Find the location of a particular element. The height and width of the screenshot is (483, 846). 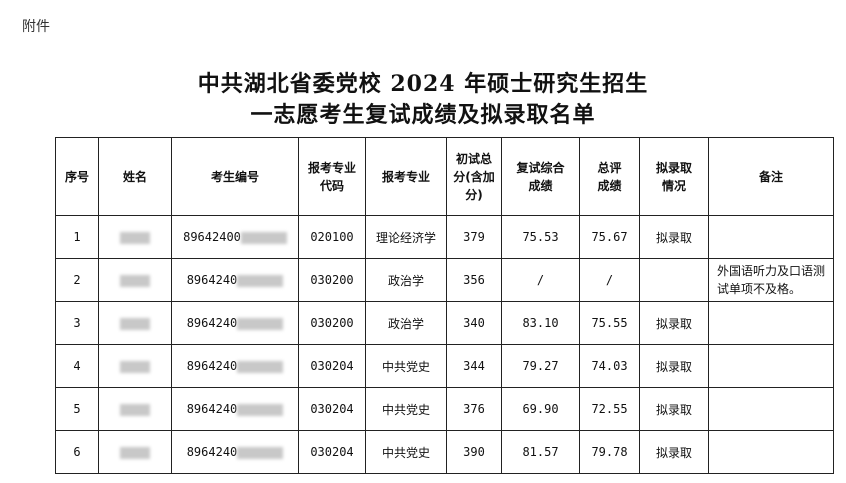

cell-note: 外国语听力及口语测试单项不及格。 is located at coordinates (771, 280).